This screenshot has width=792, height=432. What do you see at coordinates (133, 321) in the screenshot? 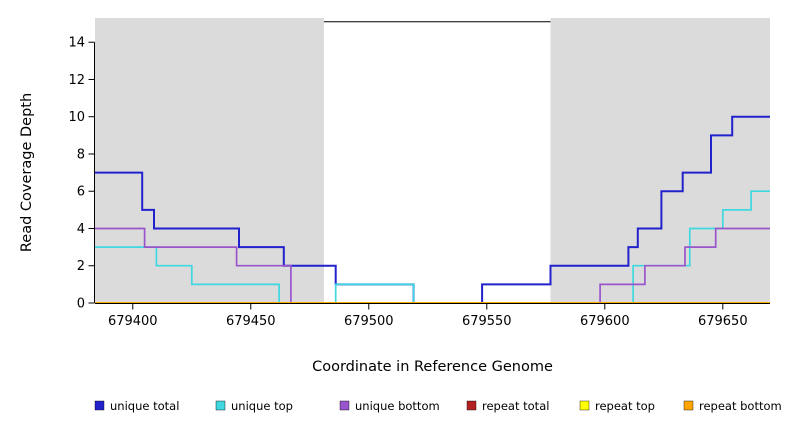
I see `x-tick-label: 679400` at bounding box center [133, 321].